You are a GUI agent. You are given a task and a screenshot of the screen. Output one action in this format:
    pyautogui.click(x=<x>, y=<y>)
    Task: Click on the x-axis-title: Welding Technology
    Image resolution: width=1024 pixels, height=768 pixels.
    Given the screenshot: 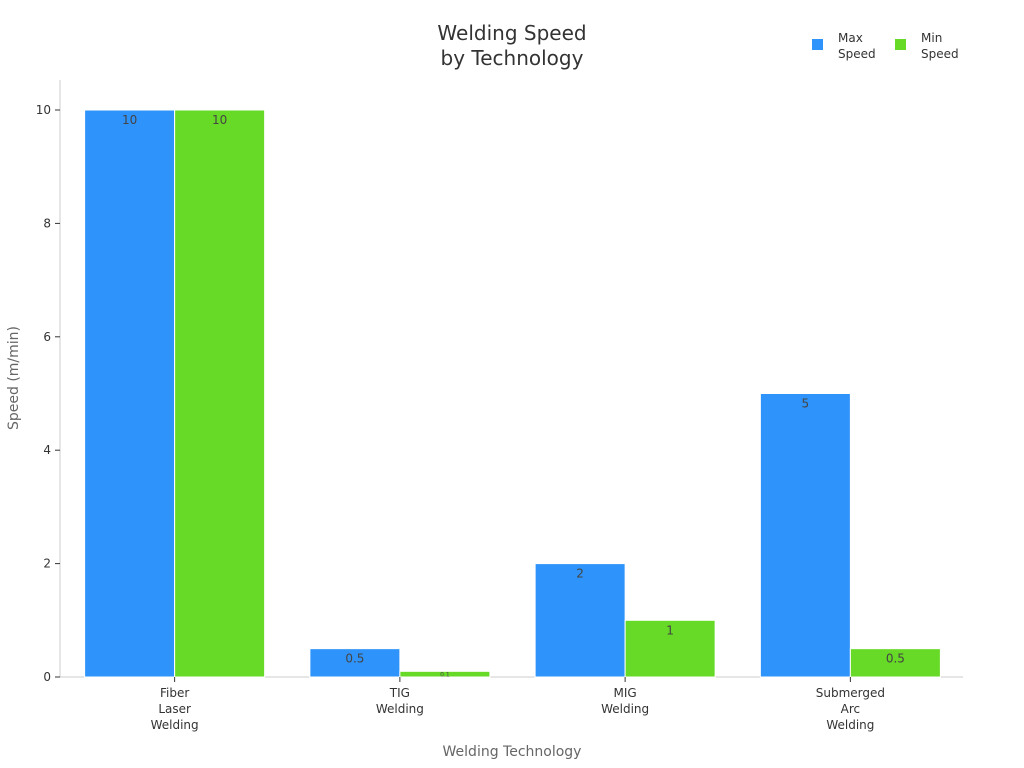 What is the action you would take?
    pyautogui.click(x=512, y=752)
    